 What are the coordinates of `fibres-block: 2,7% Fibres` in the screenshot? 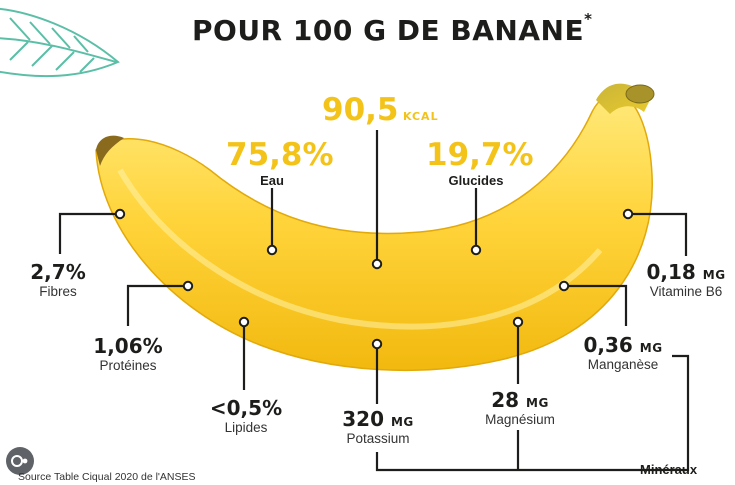 It's located at (58, 279).